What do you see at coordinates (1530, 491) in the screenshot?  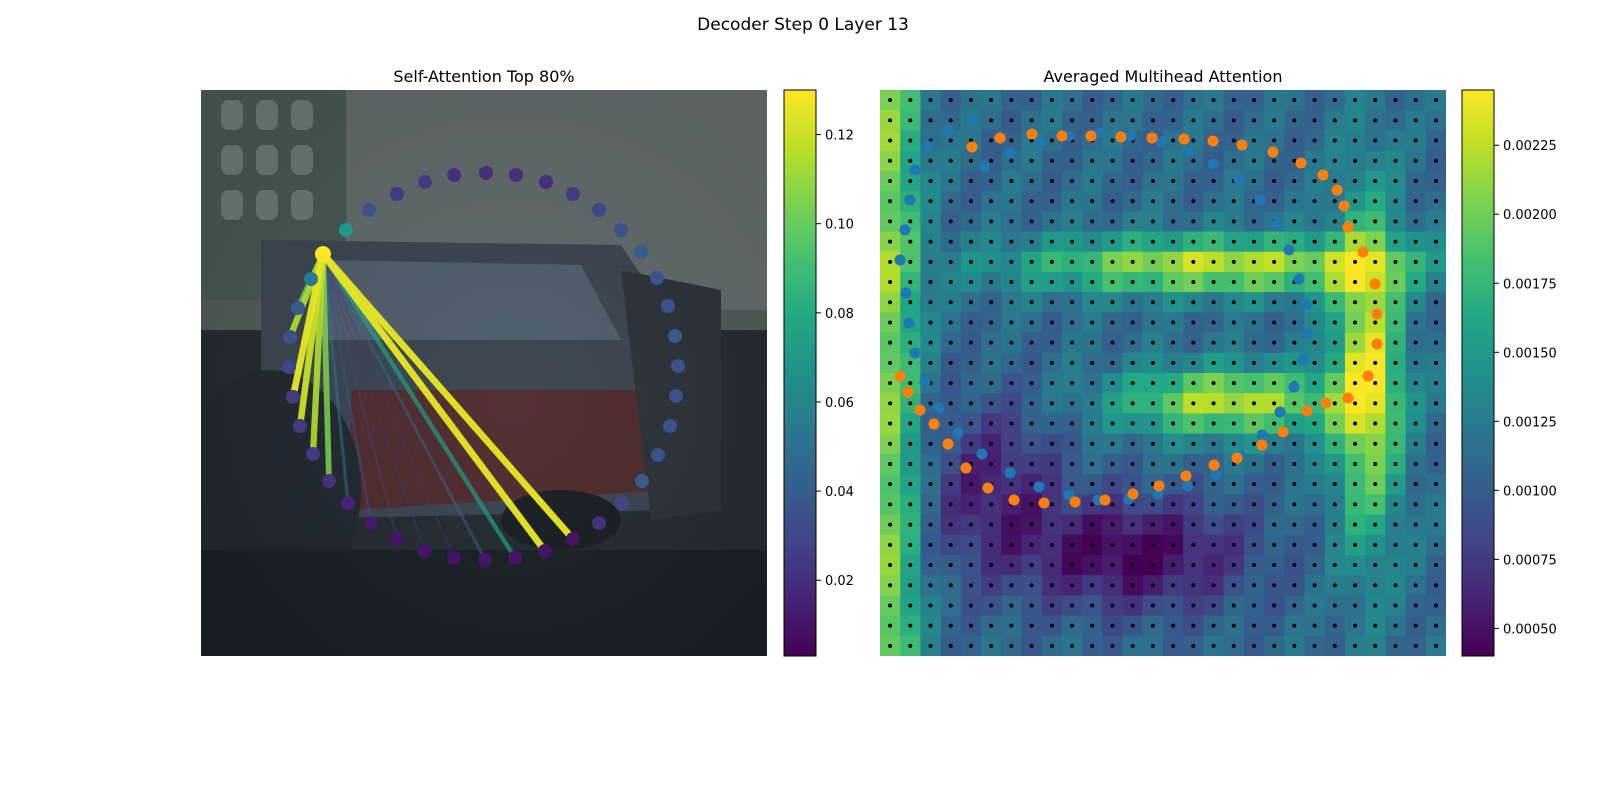 I see `colorbar-tick-label: 0.00100` at bounding box center [1530, 491].